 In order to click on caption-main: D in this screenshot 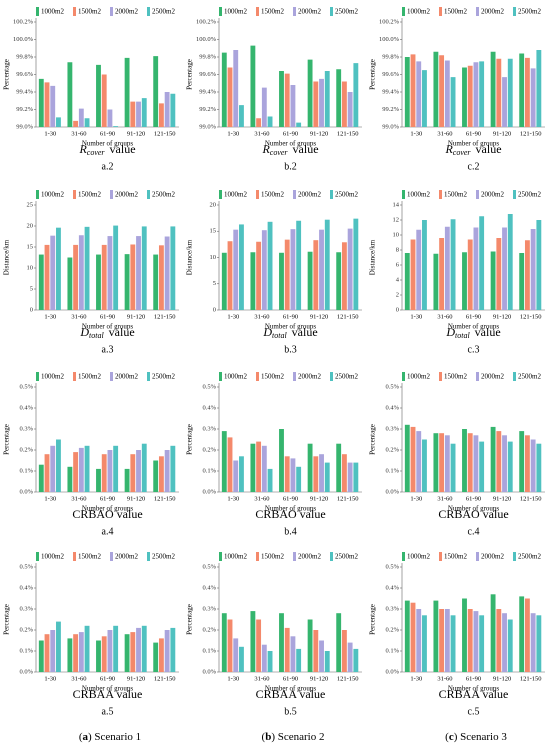, I will do `click(84, 332)`.